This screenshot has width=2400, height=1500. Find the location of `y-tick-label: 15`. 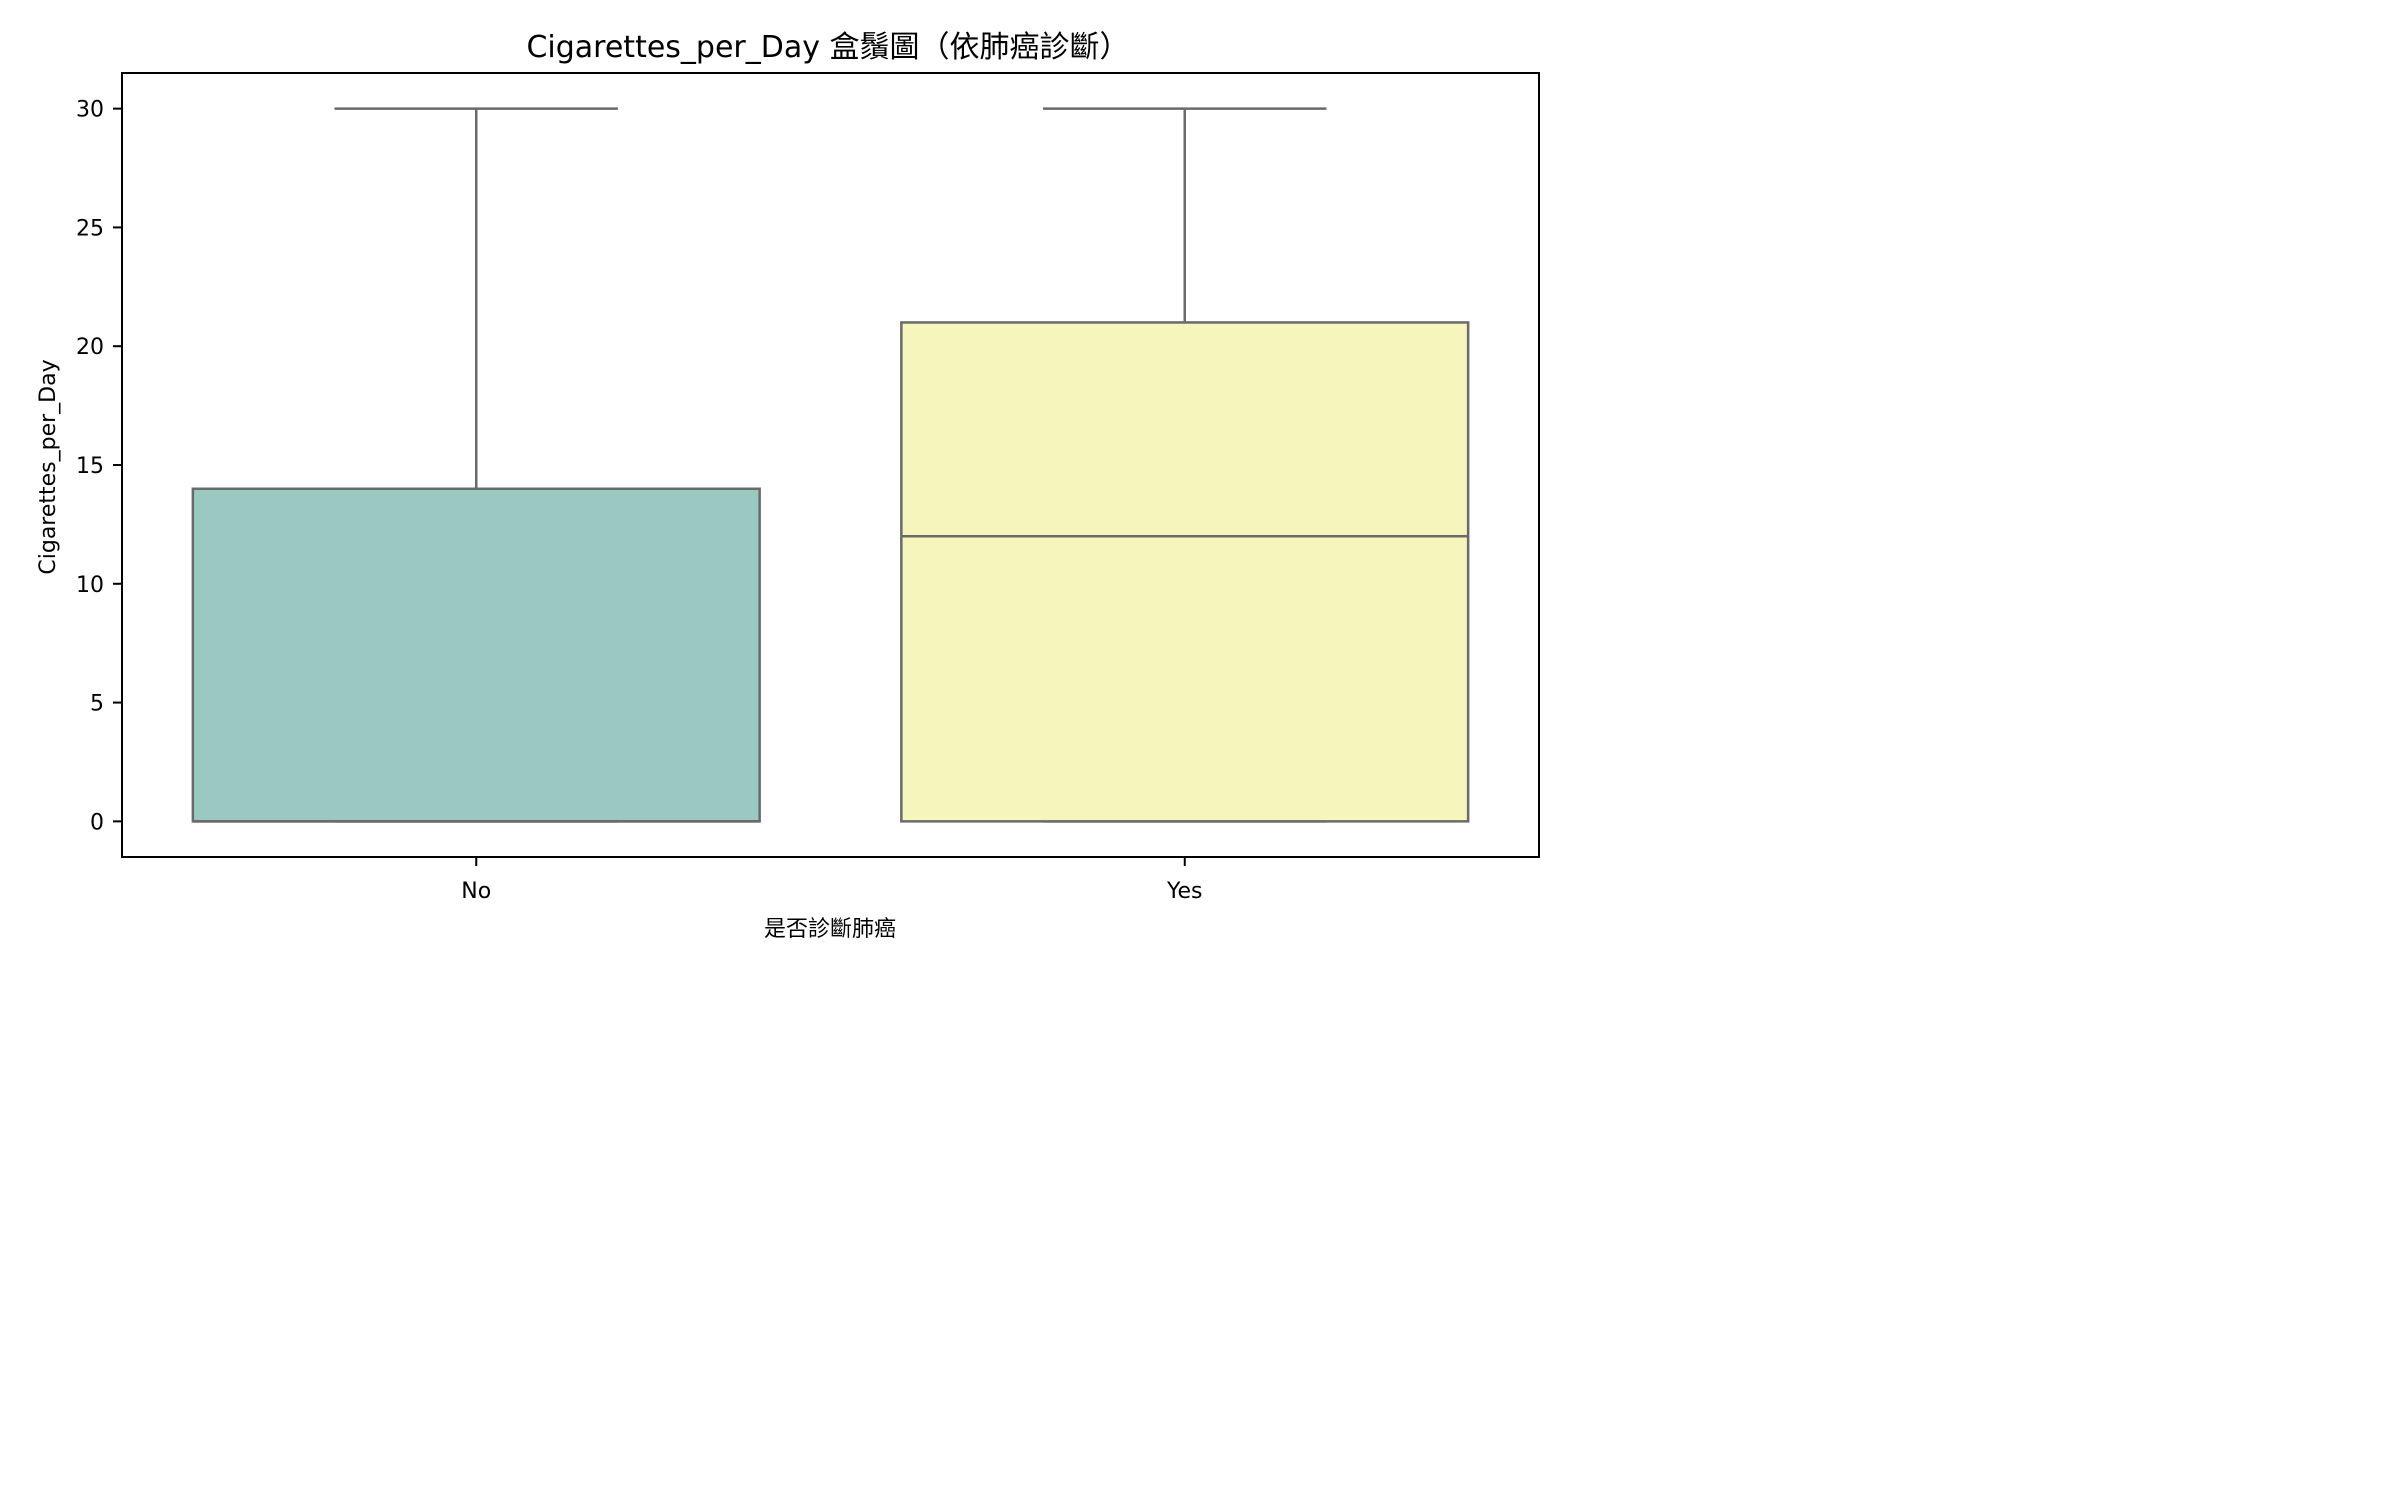

y-tick-label: 15 is located at coordinates (90, 466).